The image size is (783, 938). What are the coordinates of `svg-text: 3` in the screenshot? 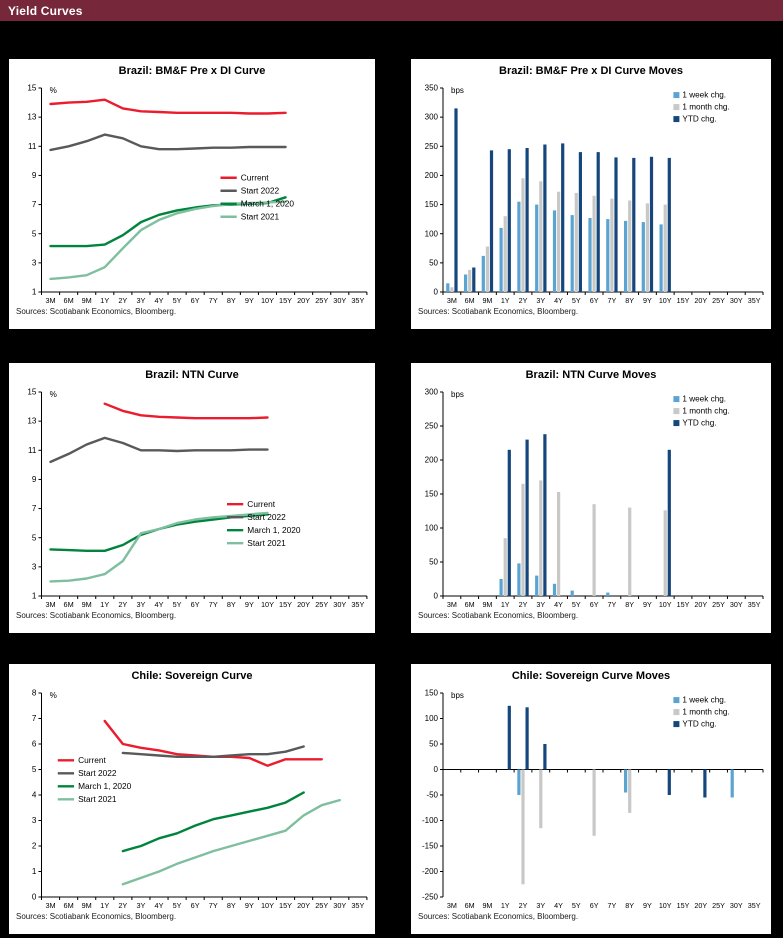 It's located at (34, 263).